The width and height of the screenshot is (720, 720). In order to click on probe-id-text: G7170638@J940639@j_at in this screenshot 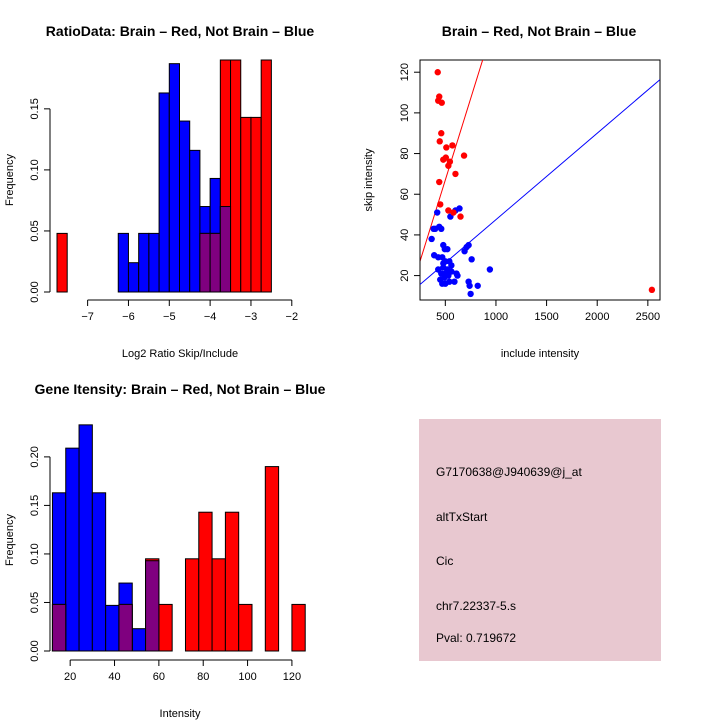, I will do `click(509, 472)`.